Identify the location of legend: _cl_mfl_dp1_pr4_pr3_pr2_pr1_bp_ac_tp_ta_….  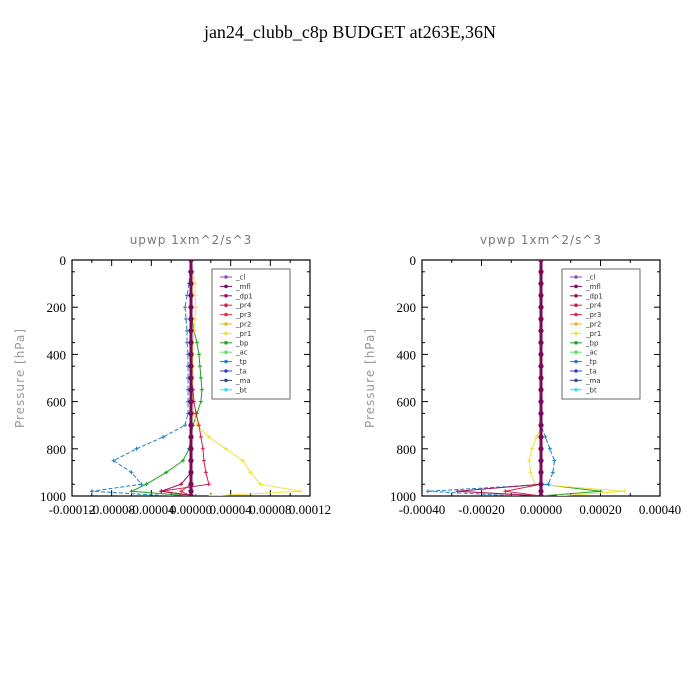
(251, 334).